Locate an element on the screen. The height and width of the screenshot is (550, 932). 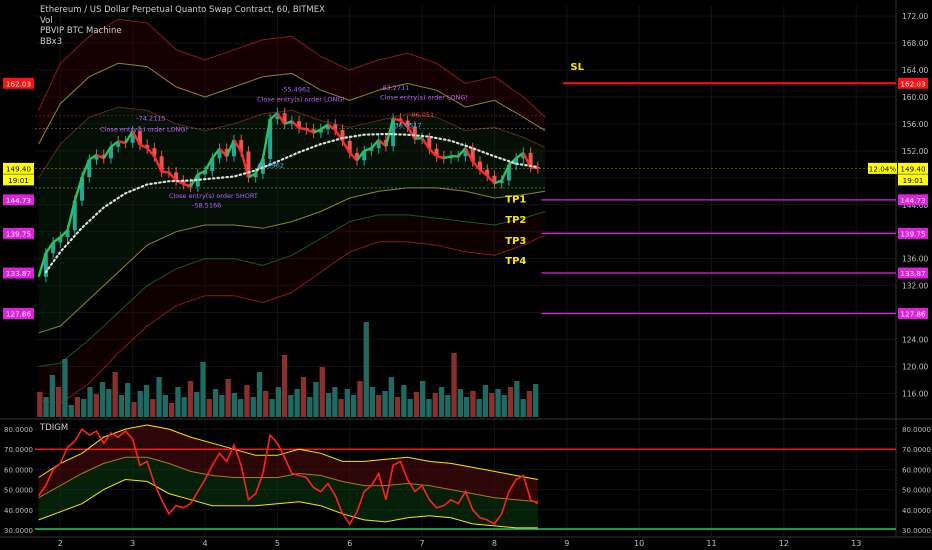
percent-badge-text: 12.04% is located at coordinates (883, 168).